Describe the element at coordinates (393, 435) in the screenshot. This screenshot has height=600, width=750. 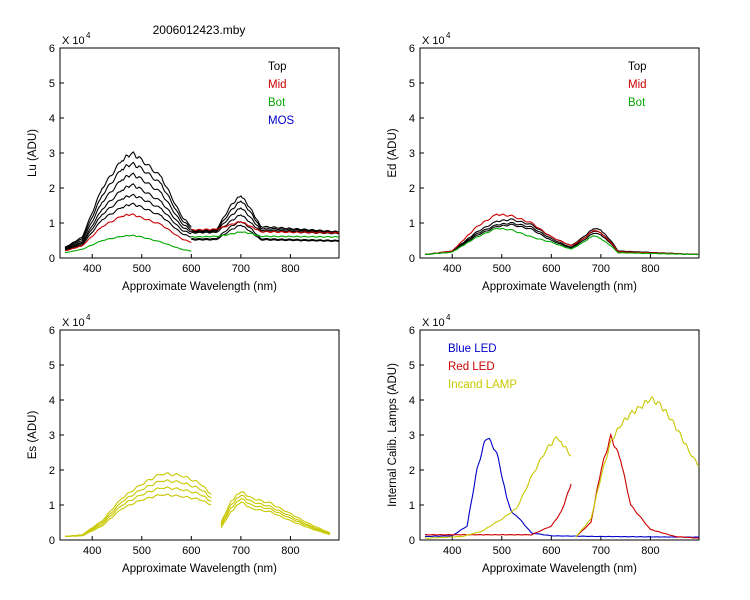
I see `y-axis-label: Internal Calib. Lamps (ADU)` at that location.